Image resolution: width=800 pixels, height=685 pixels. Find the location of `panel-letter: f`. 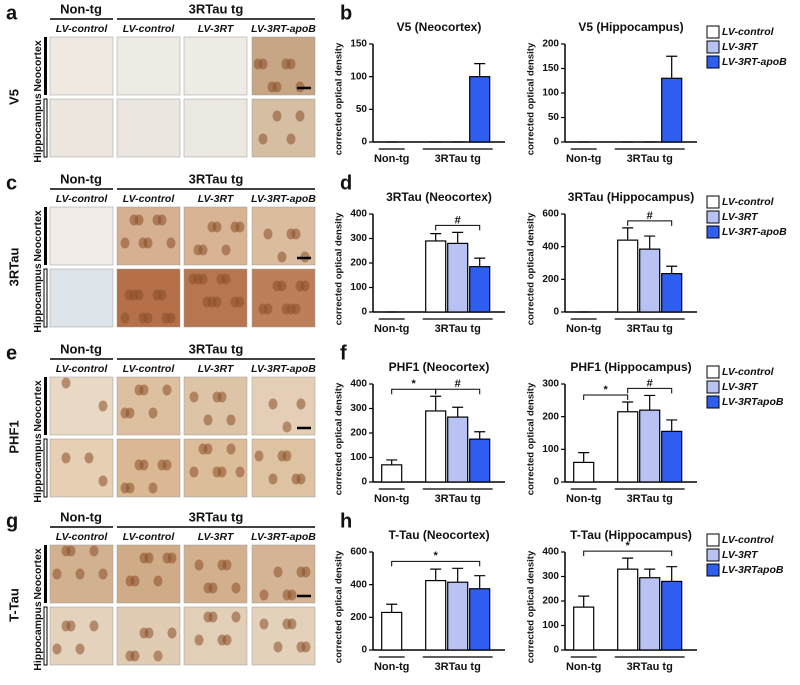

panel-letter: f is located at coordinates (343, 353).